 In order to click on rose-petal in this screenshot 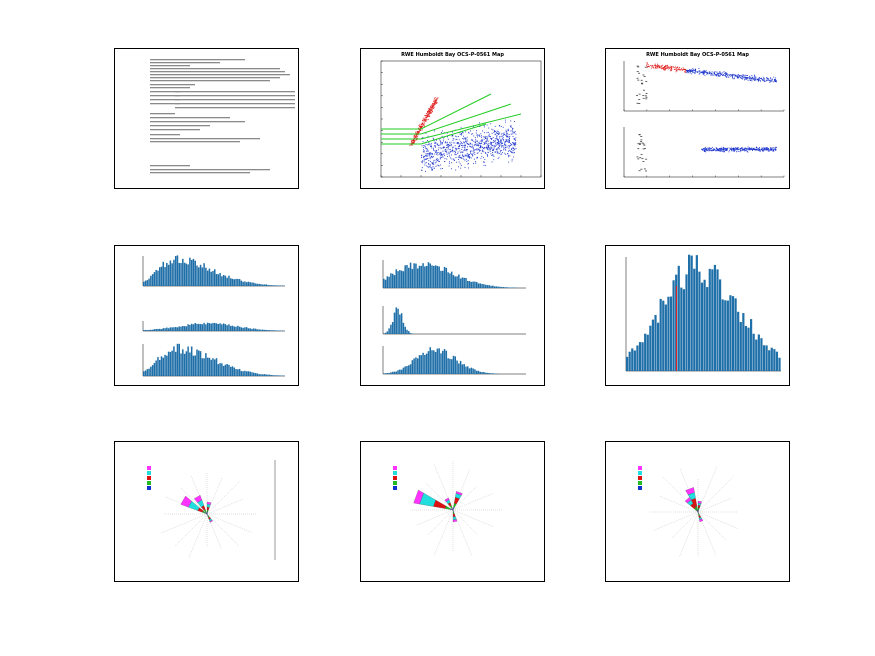, I will do `click(455, 521)`.